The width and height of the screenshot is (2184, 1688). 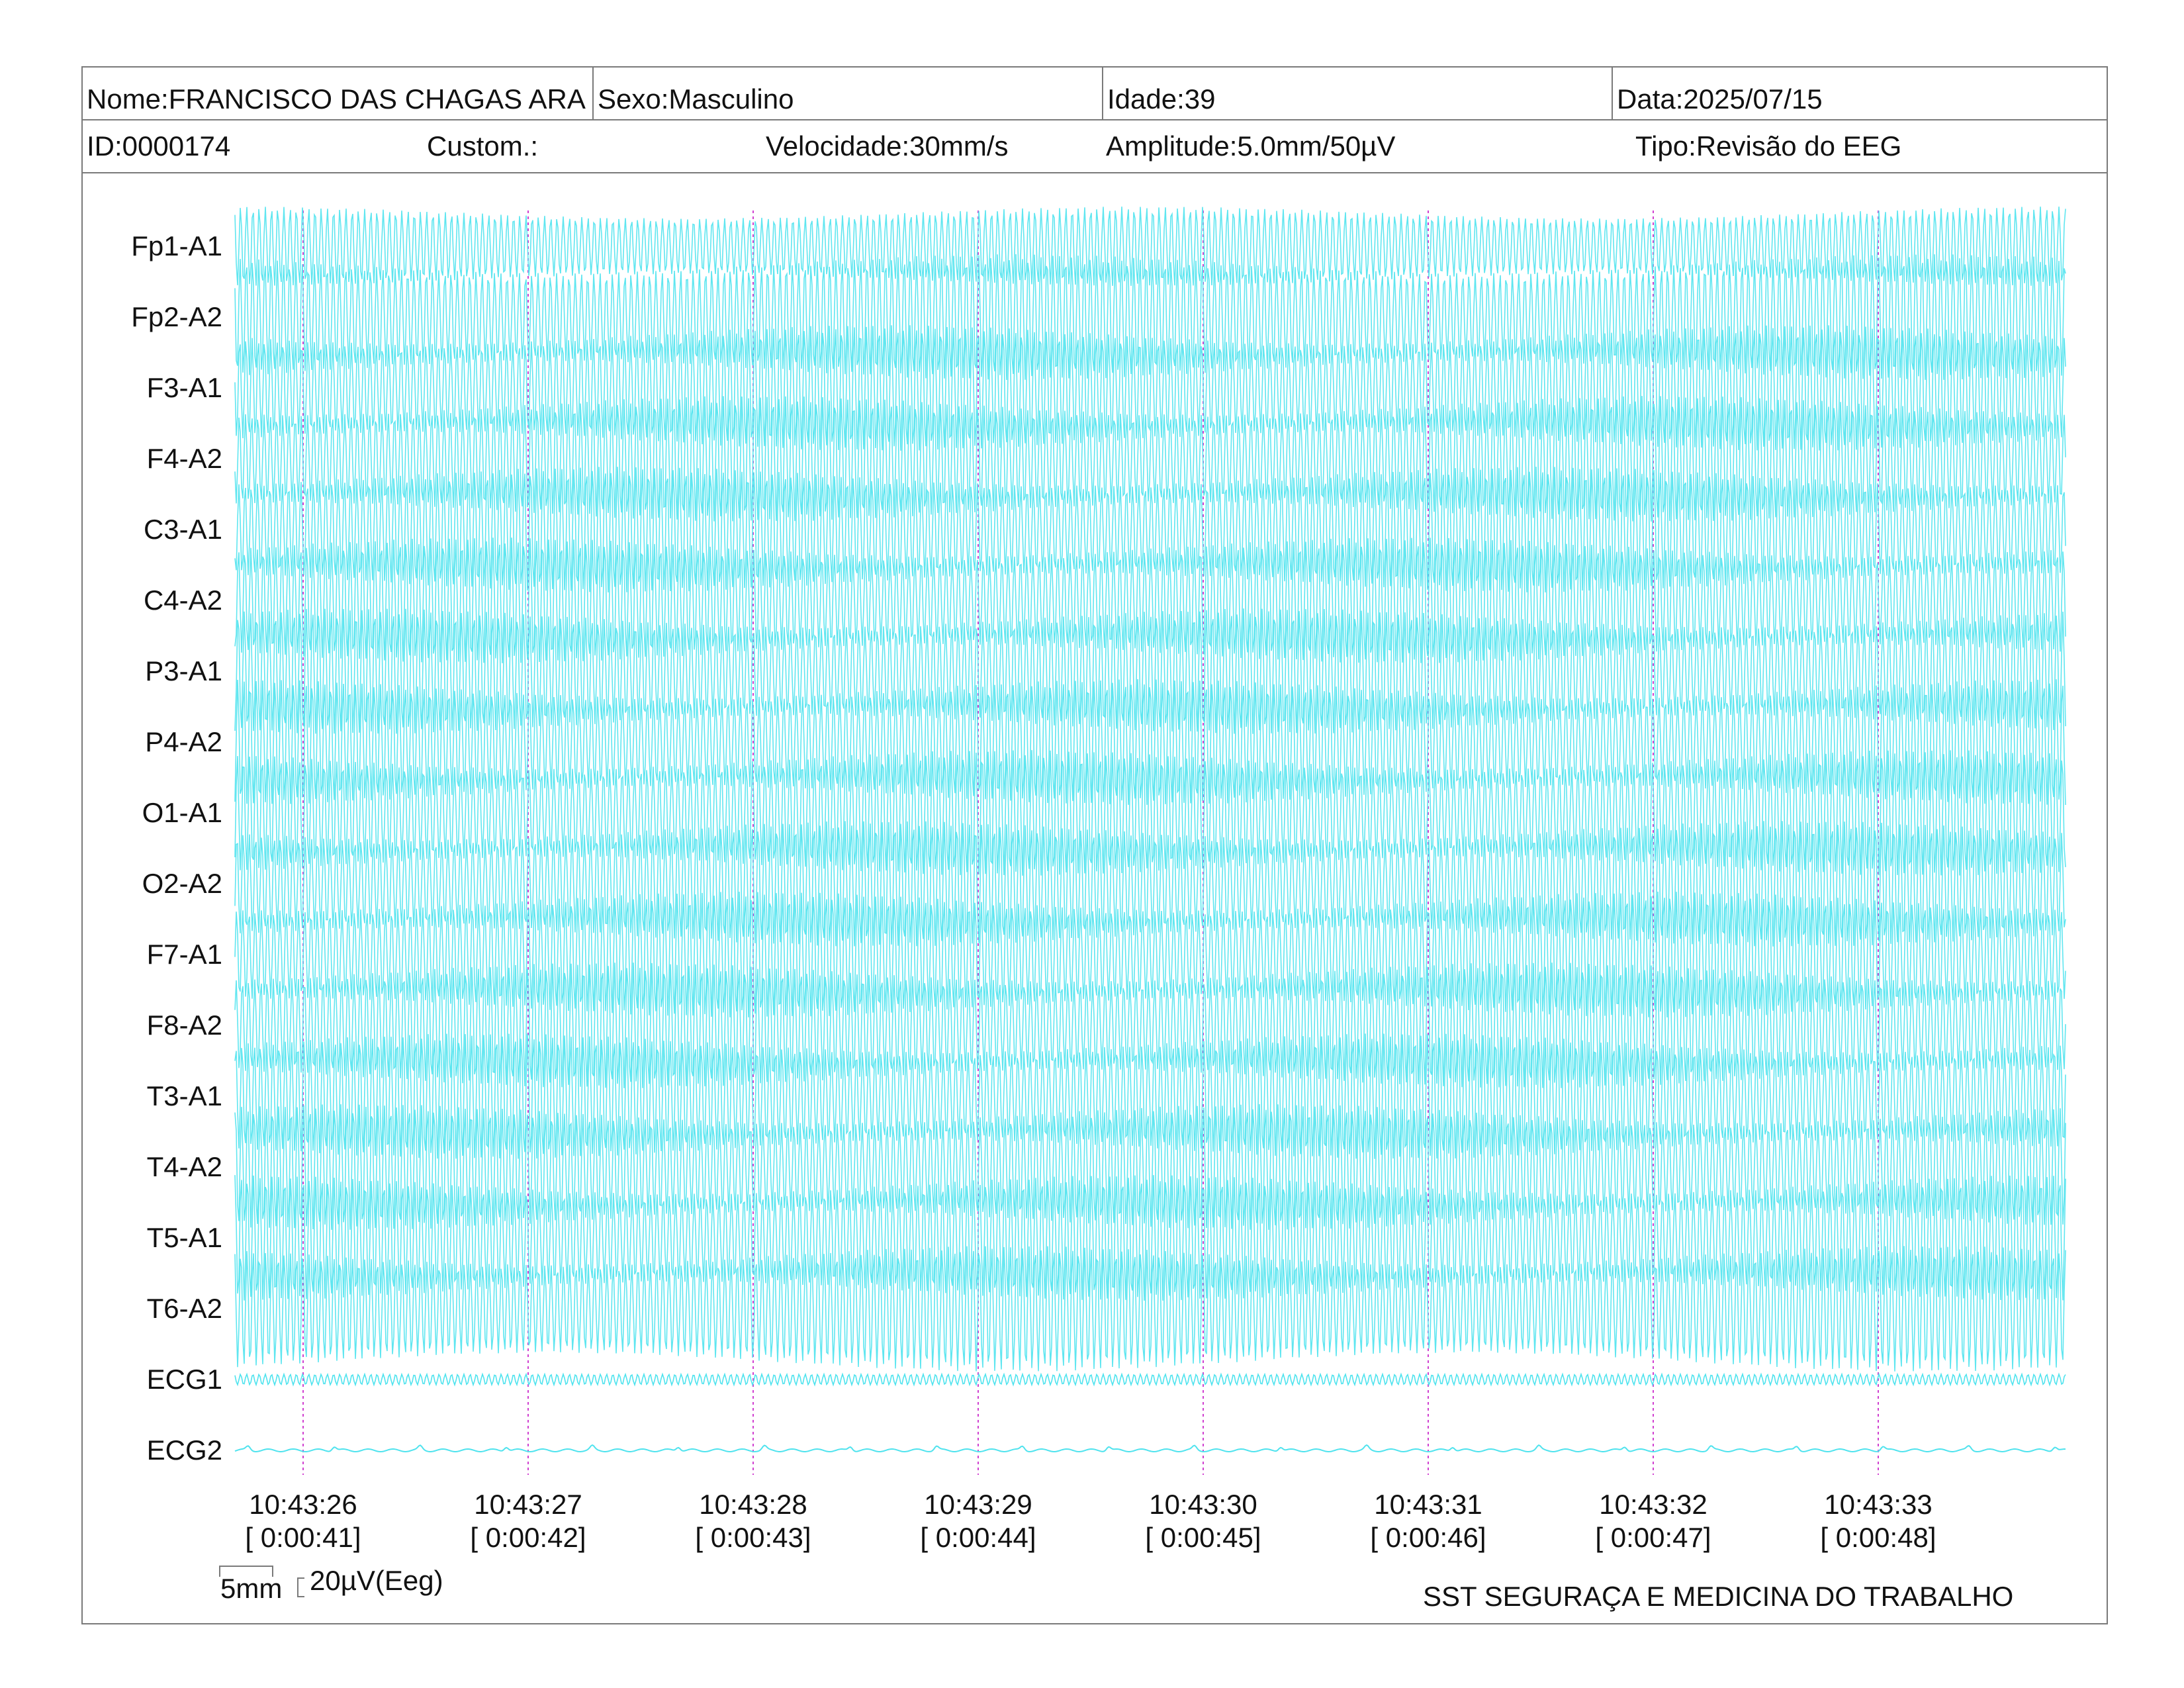 I want to click on channel-label: T3-A1, so click(x=184, y=1095).